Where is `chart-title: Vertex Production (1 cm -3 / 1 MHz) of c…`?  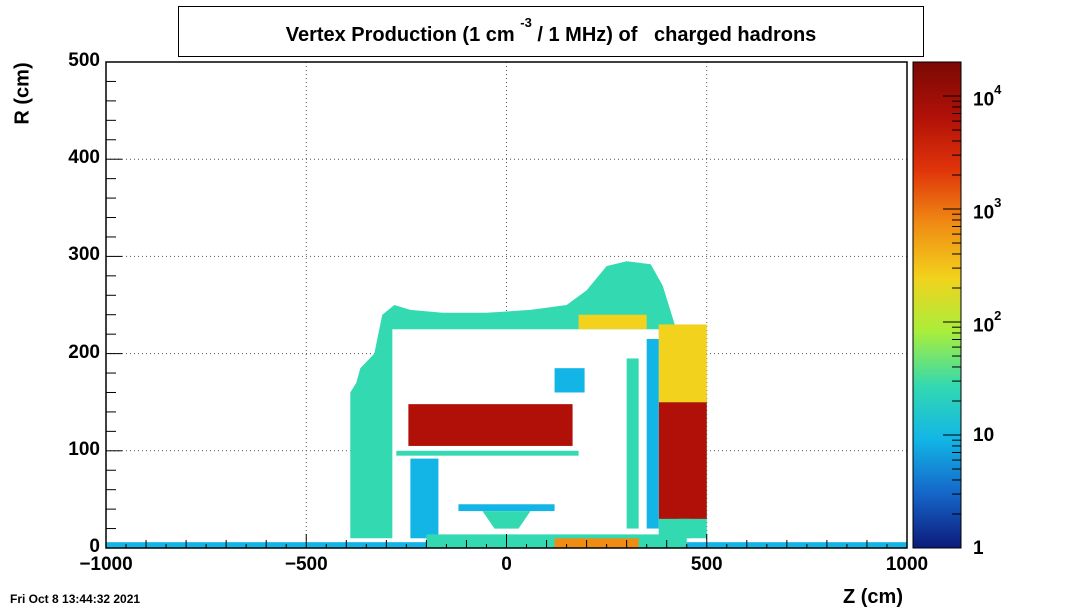
chart-title: Vertex Production (1 cm -3 / 1 MHz) of c… is located at coordinates (551, 31).